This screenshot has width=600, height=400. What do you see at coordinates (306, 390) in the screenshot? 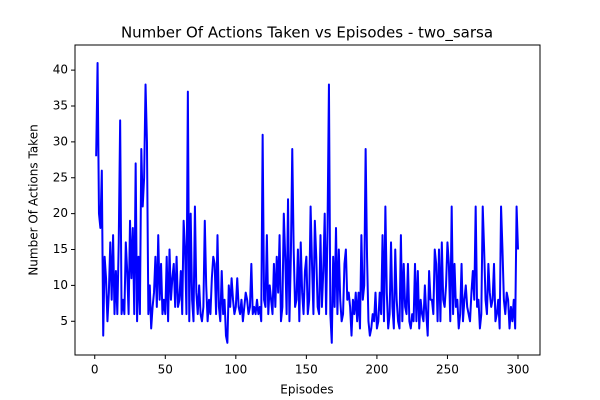
I see `x-axis-label: Episodes` at bounding box center [306, 390].